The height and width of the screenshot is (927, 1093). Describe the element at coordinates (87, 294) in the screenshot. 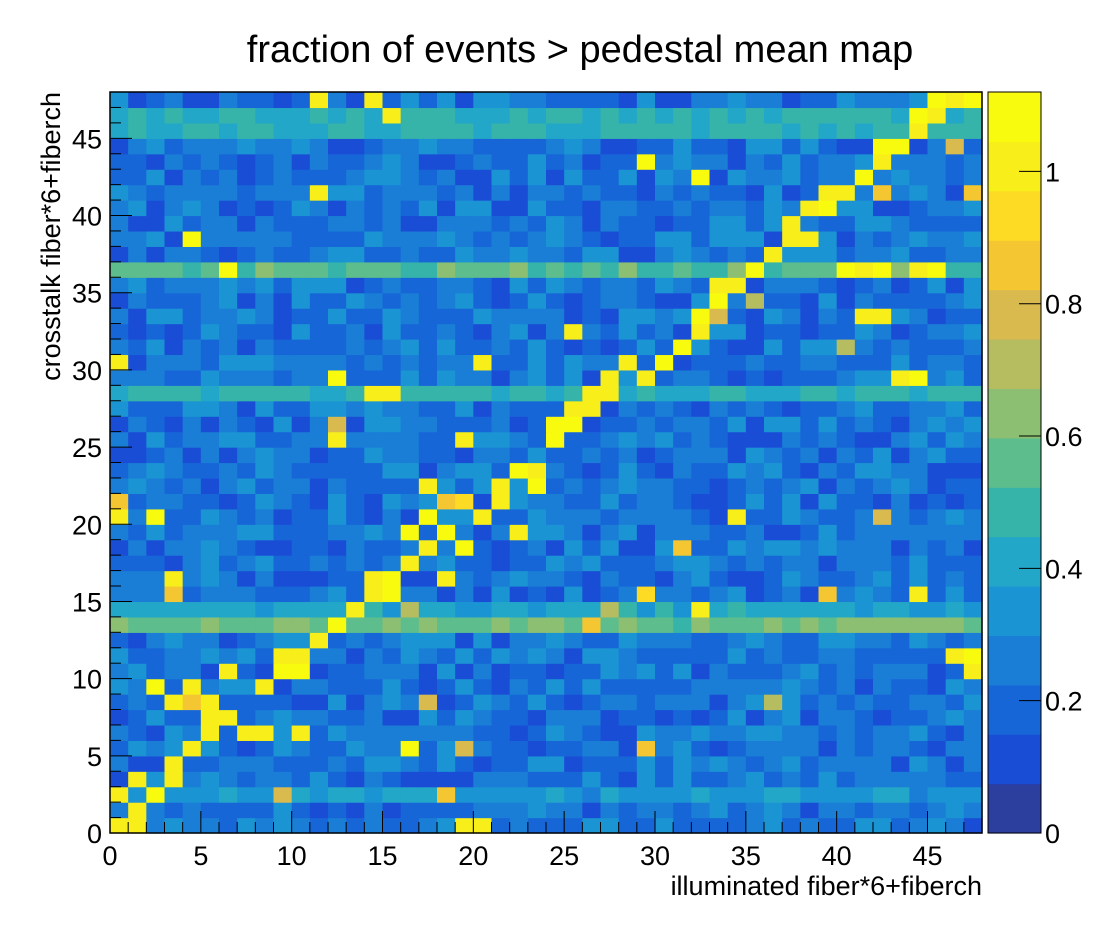

I see `y-tick-label: 35` at that location.